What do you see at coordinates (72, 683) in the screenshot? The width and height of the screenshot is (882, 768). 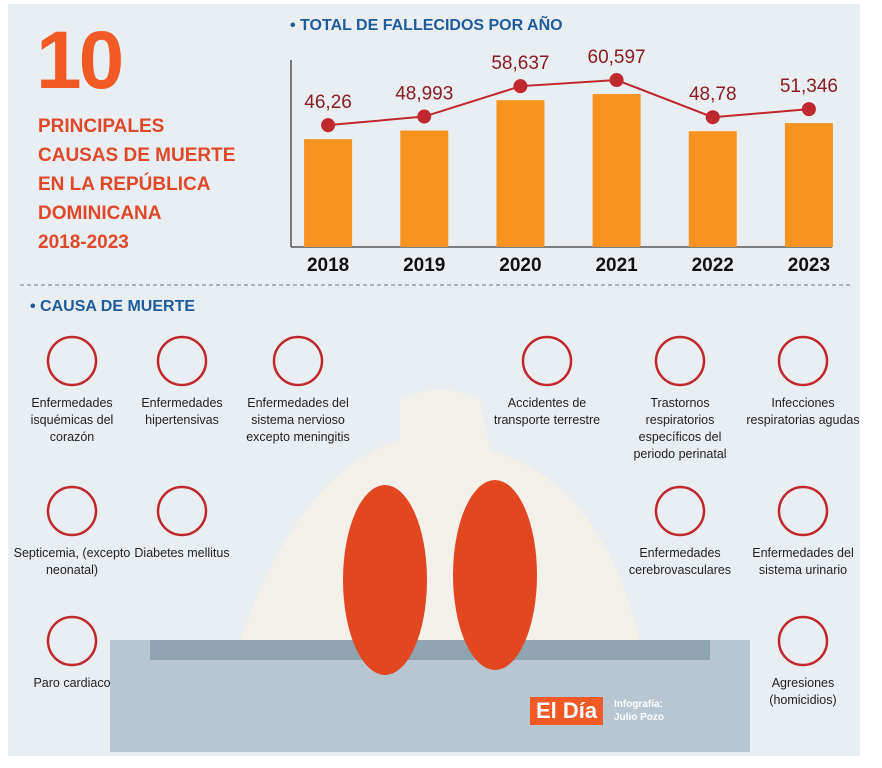 I see `cause-label: Paro cardiaco` at bounding box center [72, 683].